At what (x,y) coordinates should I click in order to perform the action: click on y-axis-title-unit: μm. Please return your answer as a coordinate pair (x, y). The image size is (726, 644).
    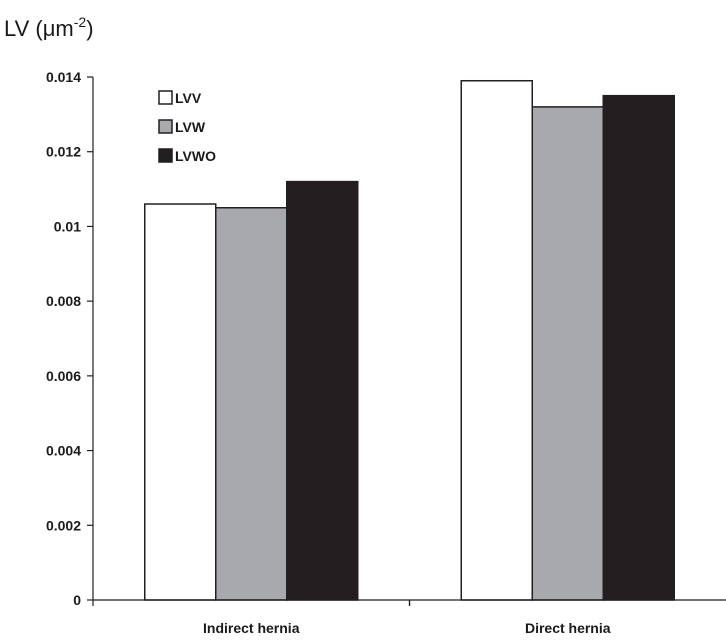
    Looking at the image, I should click on (58, 28).